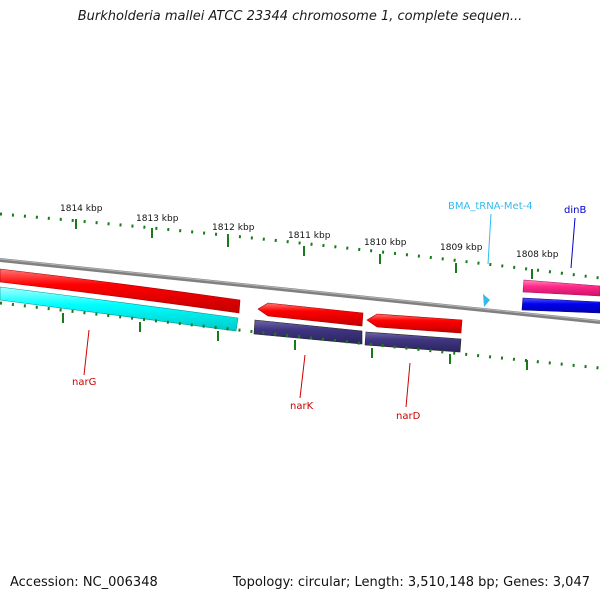  I want to click on scale-label-1808: 1808 kbp, so click(537, 255).